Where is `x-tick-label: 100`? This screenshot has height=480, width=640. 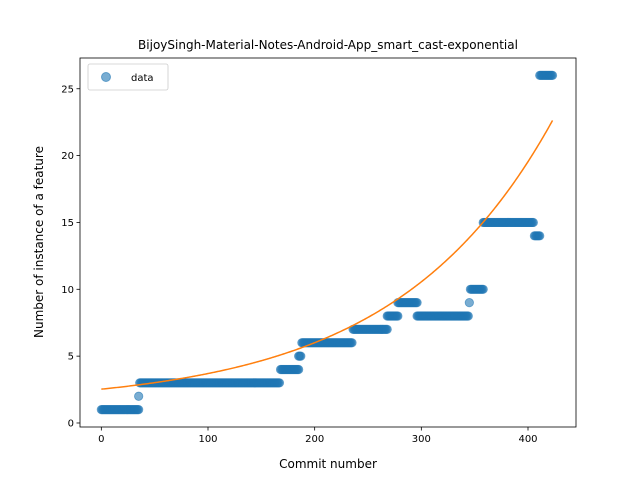 x-tick-label: 100 is located at coordinates (207, 439).